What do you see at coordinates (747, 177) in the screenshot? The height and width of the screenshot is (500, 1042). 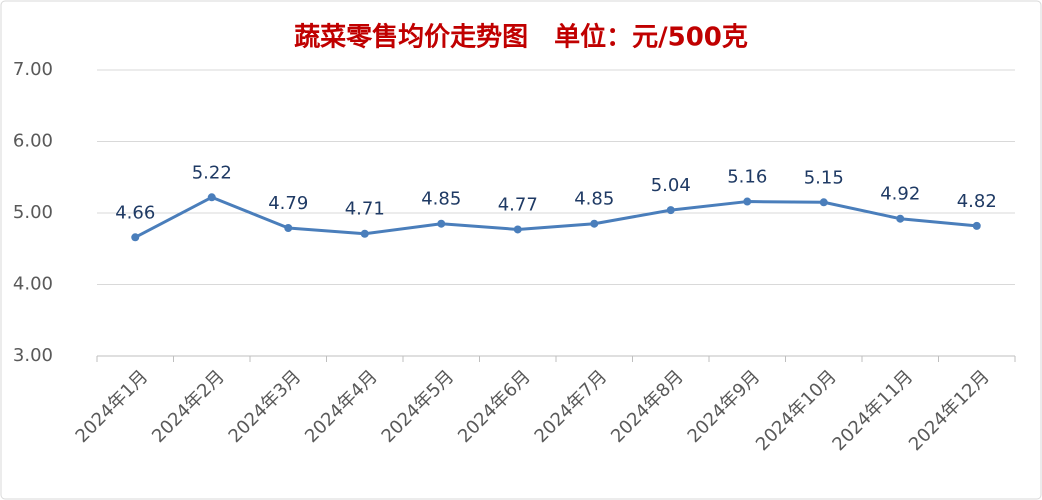 I see `data-label: 5.16` at bounding box center [747, 177].